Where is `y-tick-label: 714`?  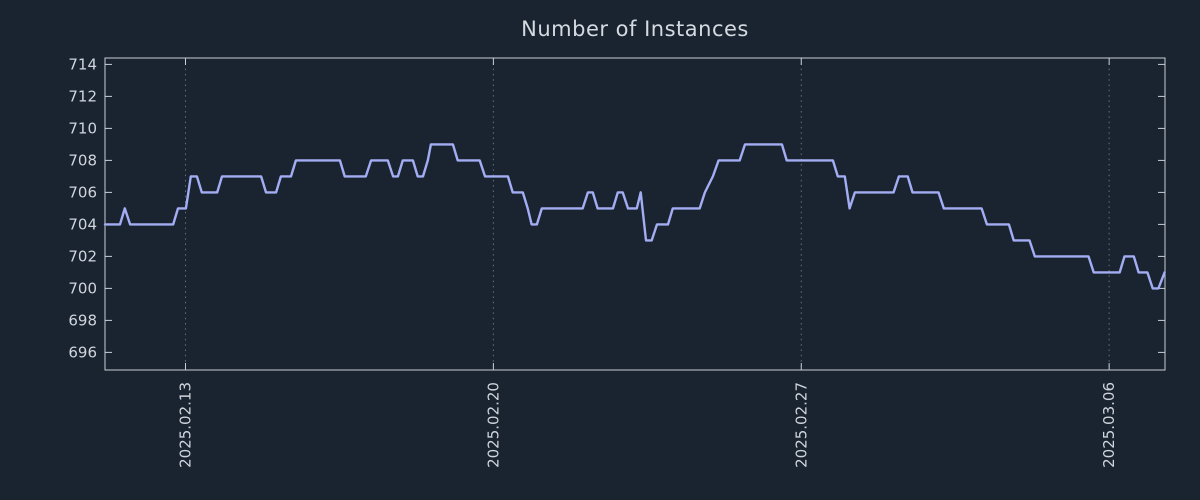 y-tick-label: 714 is located at coordinates (82, 64).